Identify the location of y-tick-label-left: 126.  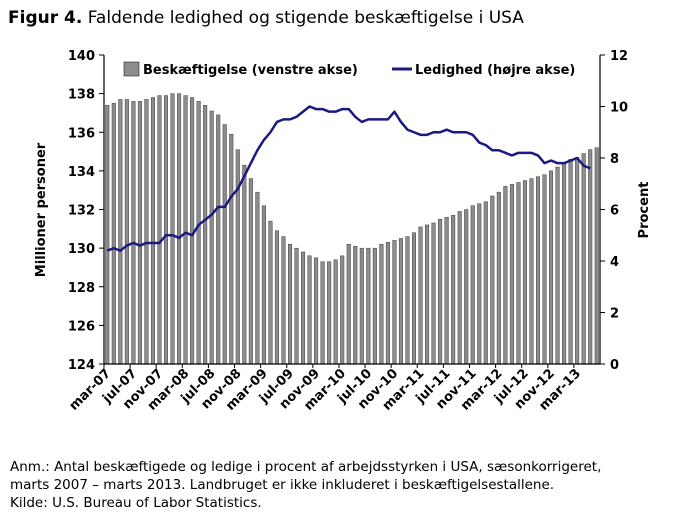
(81, 326).